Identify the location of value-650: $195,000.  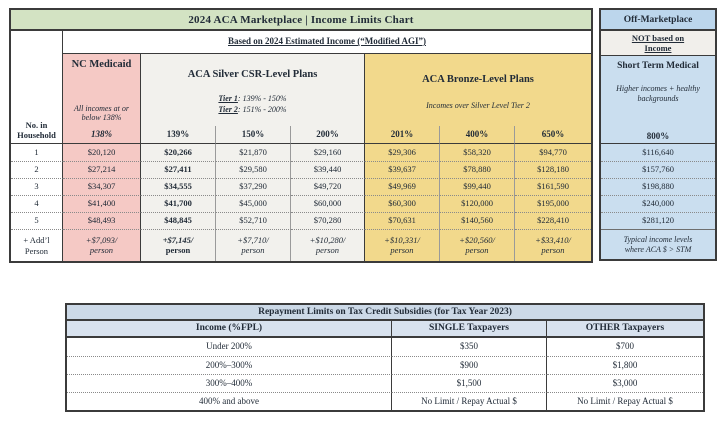
(553, 203).